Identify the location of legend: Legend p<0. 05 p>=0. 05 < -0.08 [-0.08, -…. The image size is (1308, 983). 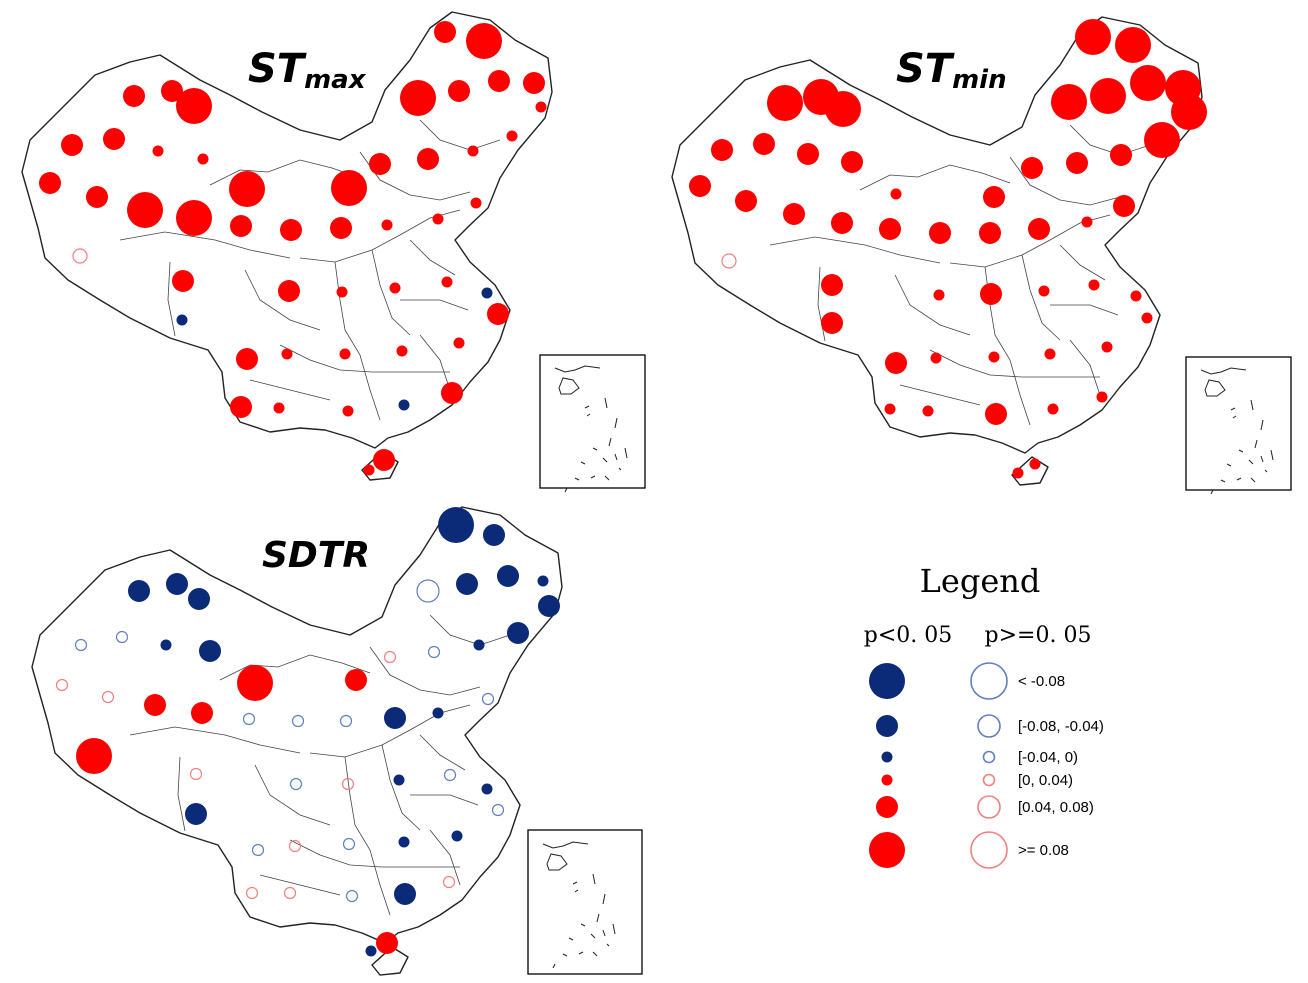
(984, 715).